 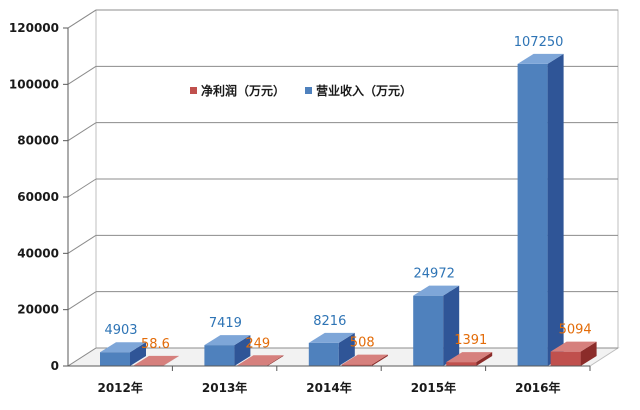 I want to click on legend-swatch-profit, so click(x=193, y=90).